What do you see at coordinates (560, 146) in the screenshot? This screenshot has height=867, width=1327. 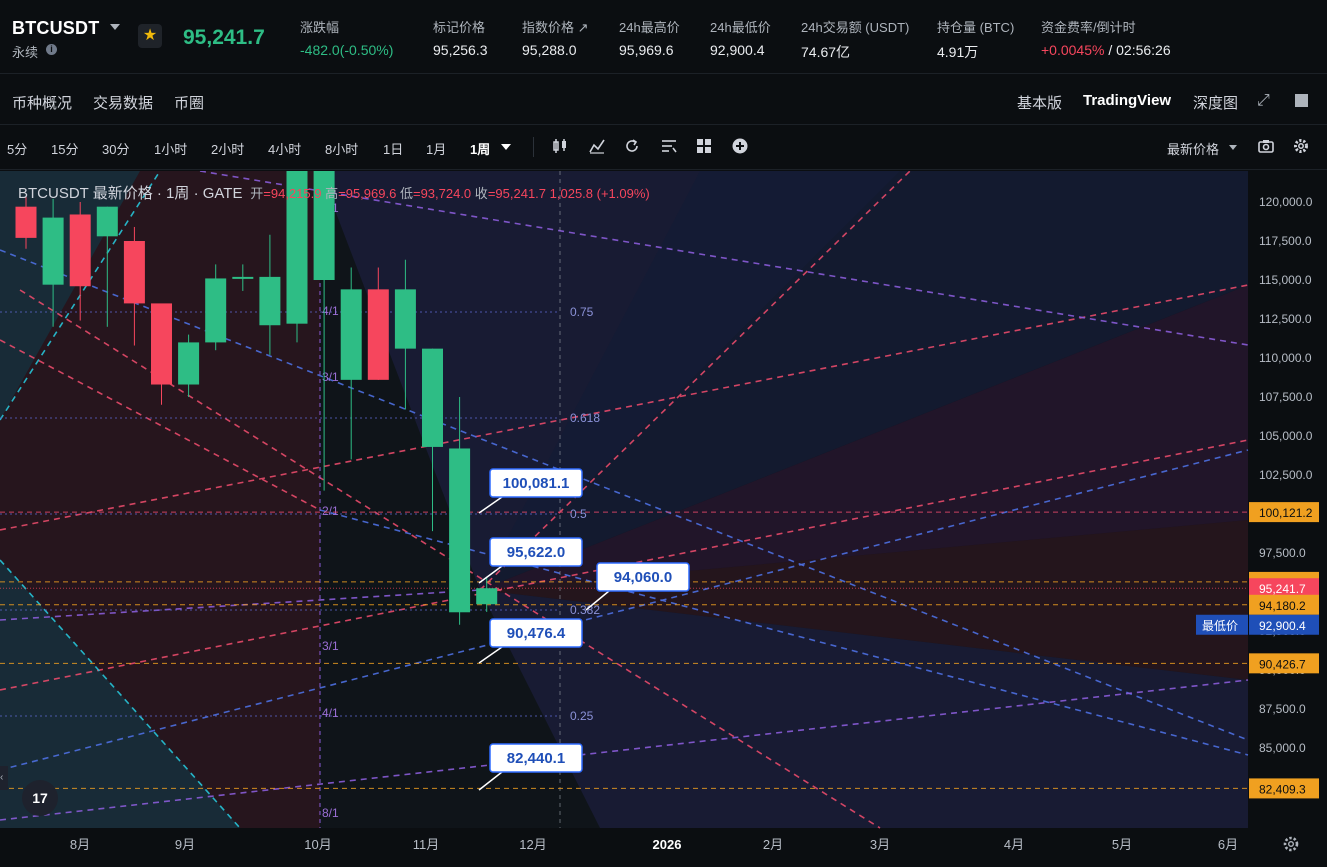 I see `candle-type-icon` at bounding box center [560, 146].